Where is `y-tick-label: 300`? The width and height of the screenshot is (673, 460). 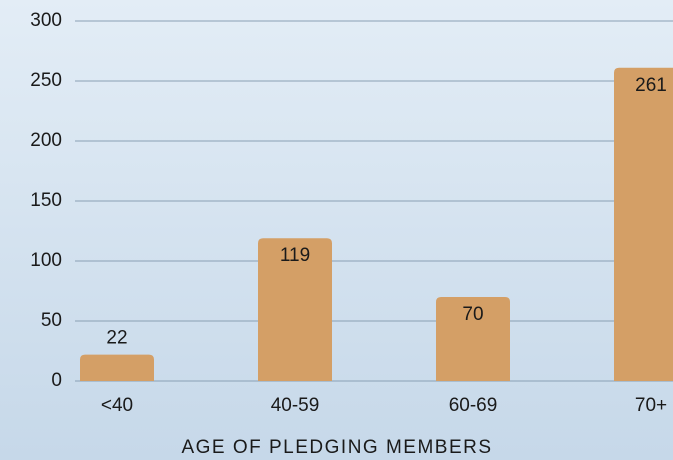
y-tick-label: 300 is located at coordinates (46, 20).